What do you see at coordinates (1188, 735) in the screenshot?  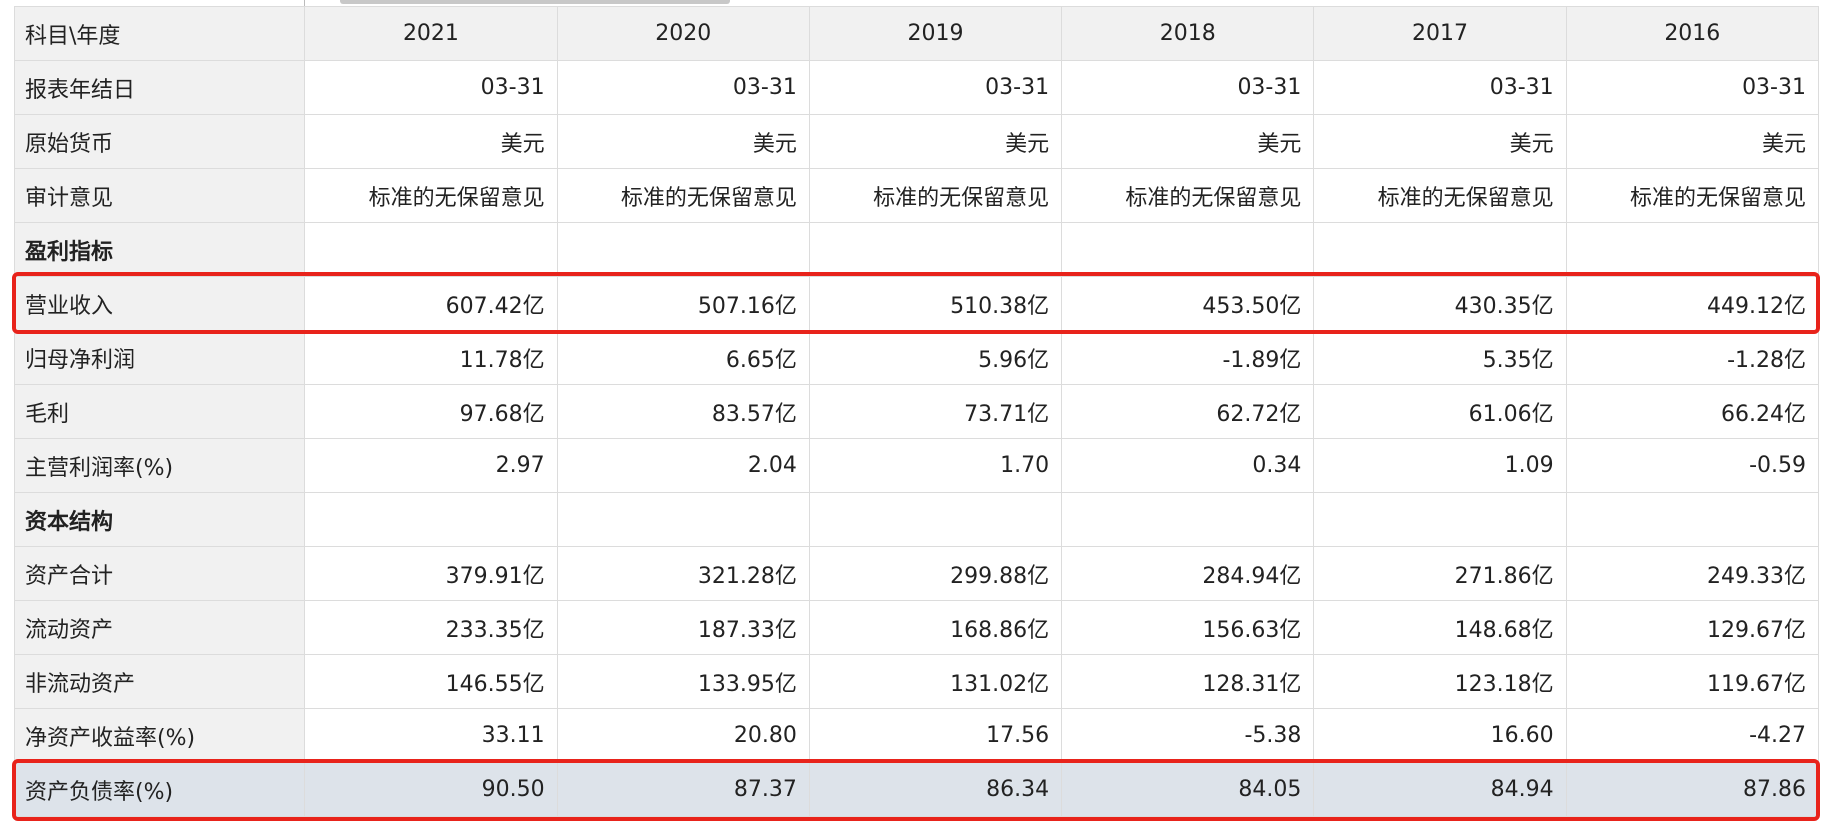 I see `table-cell: -5.38` at bounding box center [1188, 735].